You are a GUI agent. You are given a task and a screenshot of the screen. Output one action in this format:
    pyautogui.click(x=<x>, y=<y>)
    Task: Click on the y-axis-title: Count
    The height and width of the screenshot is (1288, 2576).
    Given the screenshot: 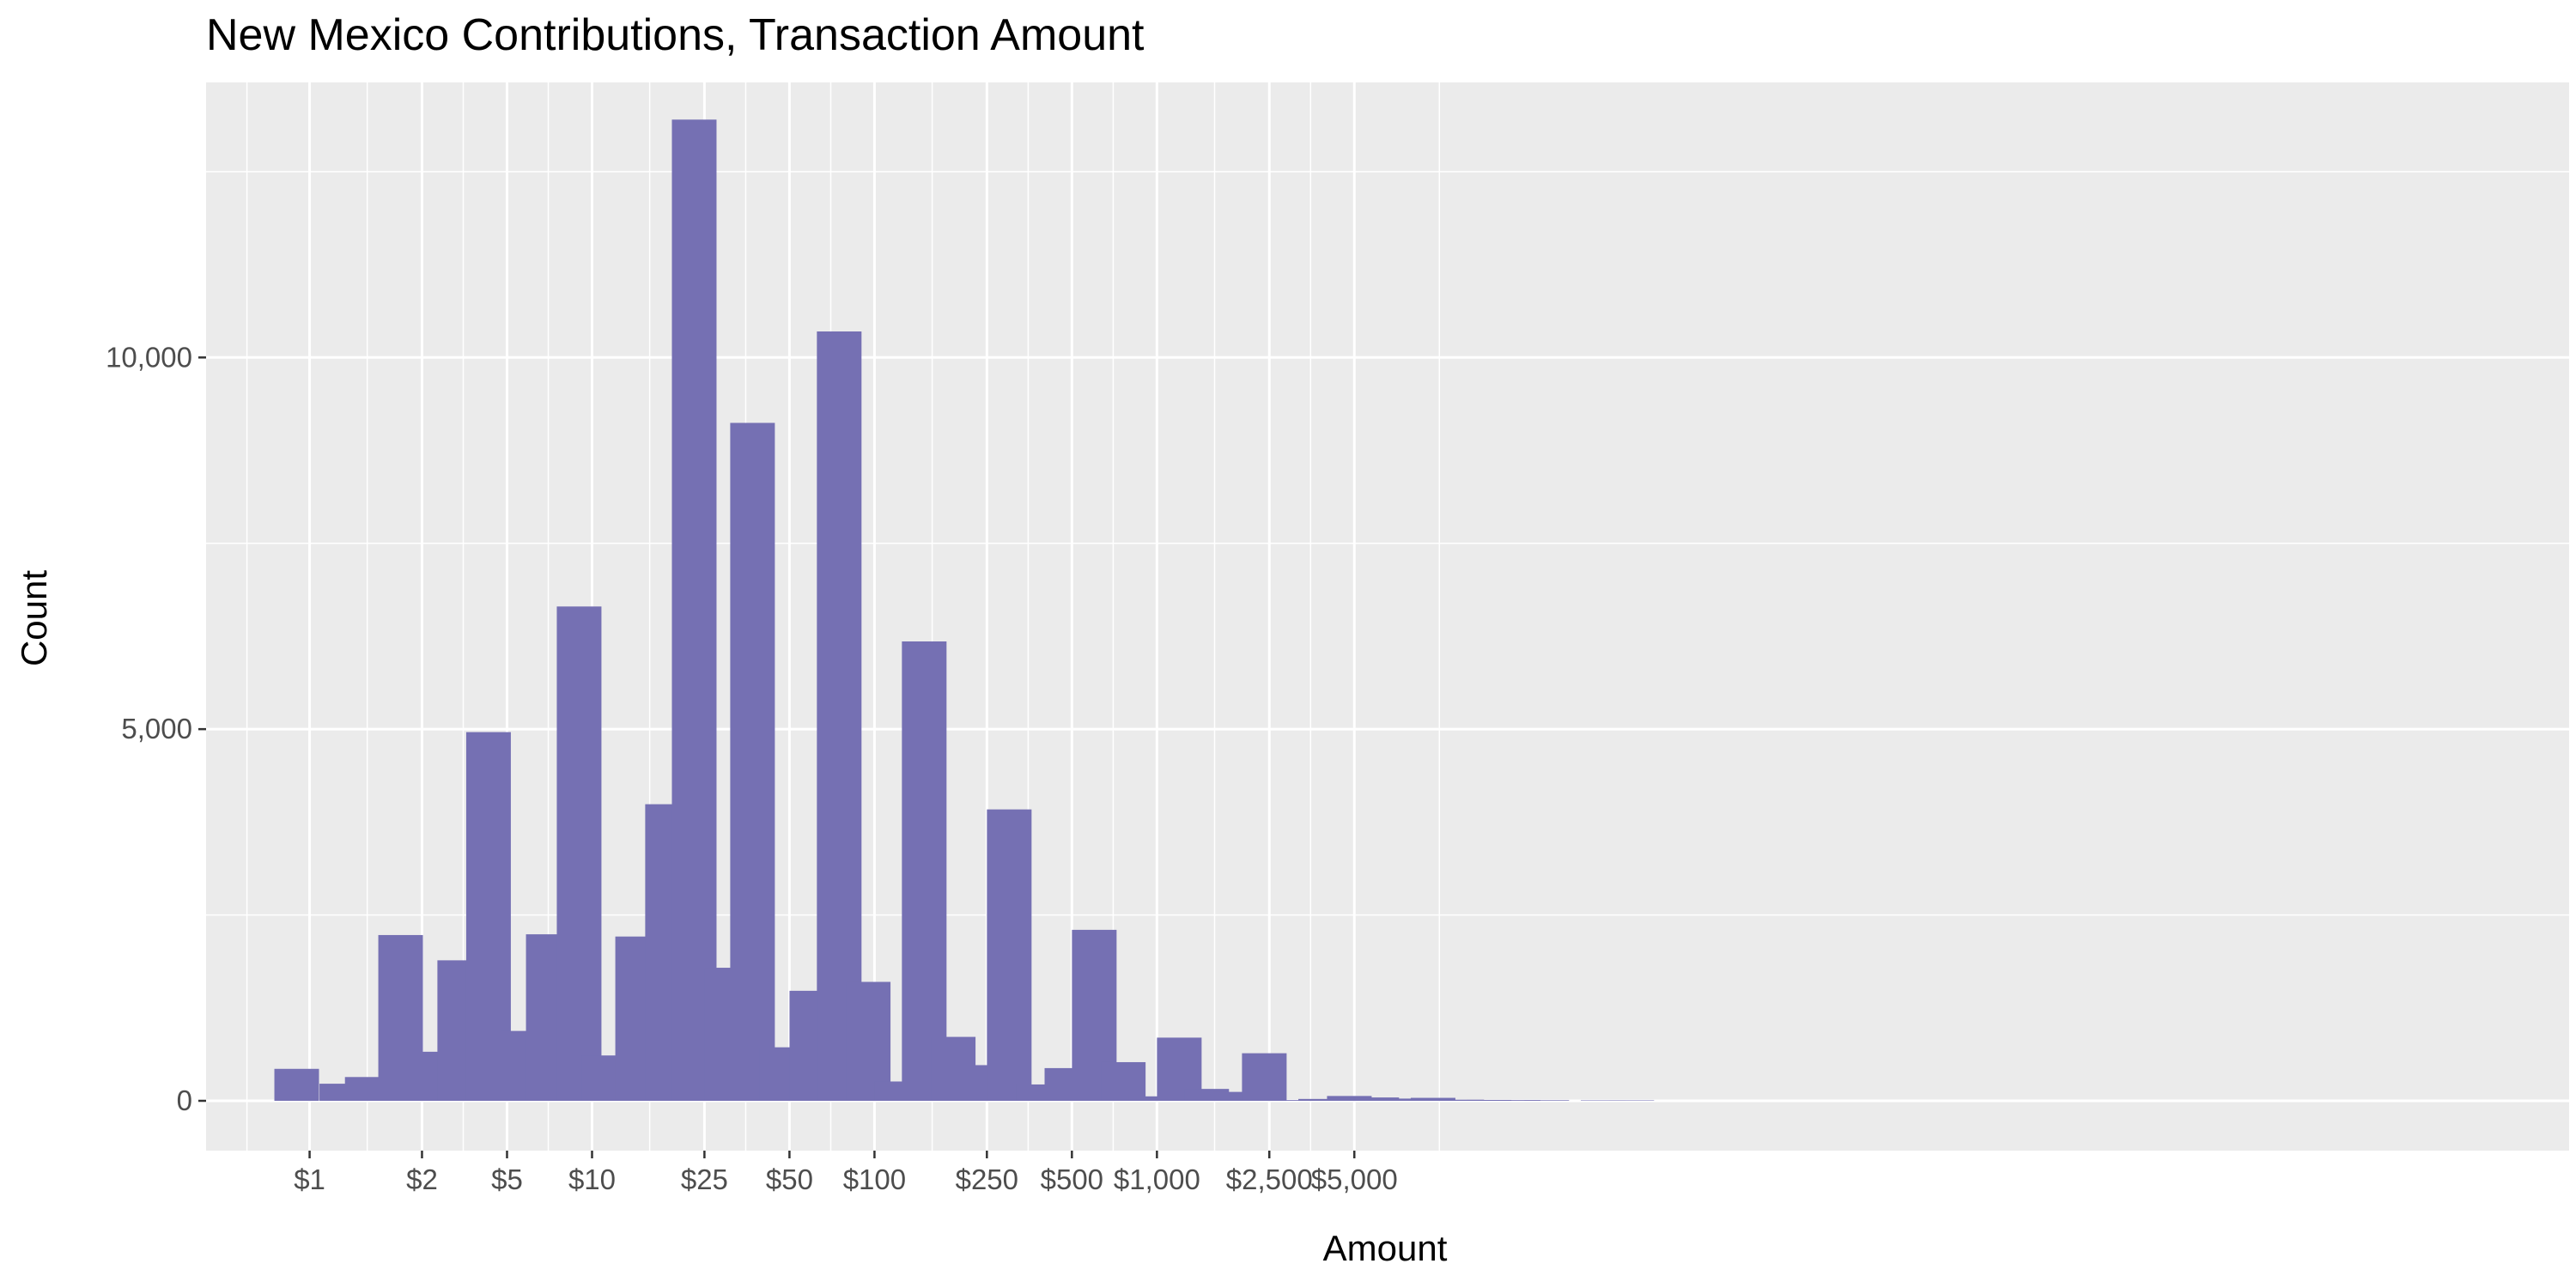 What is the action you would take?
    pyautogui.click(x=34, y=618)
    